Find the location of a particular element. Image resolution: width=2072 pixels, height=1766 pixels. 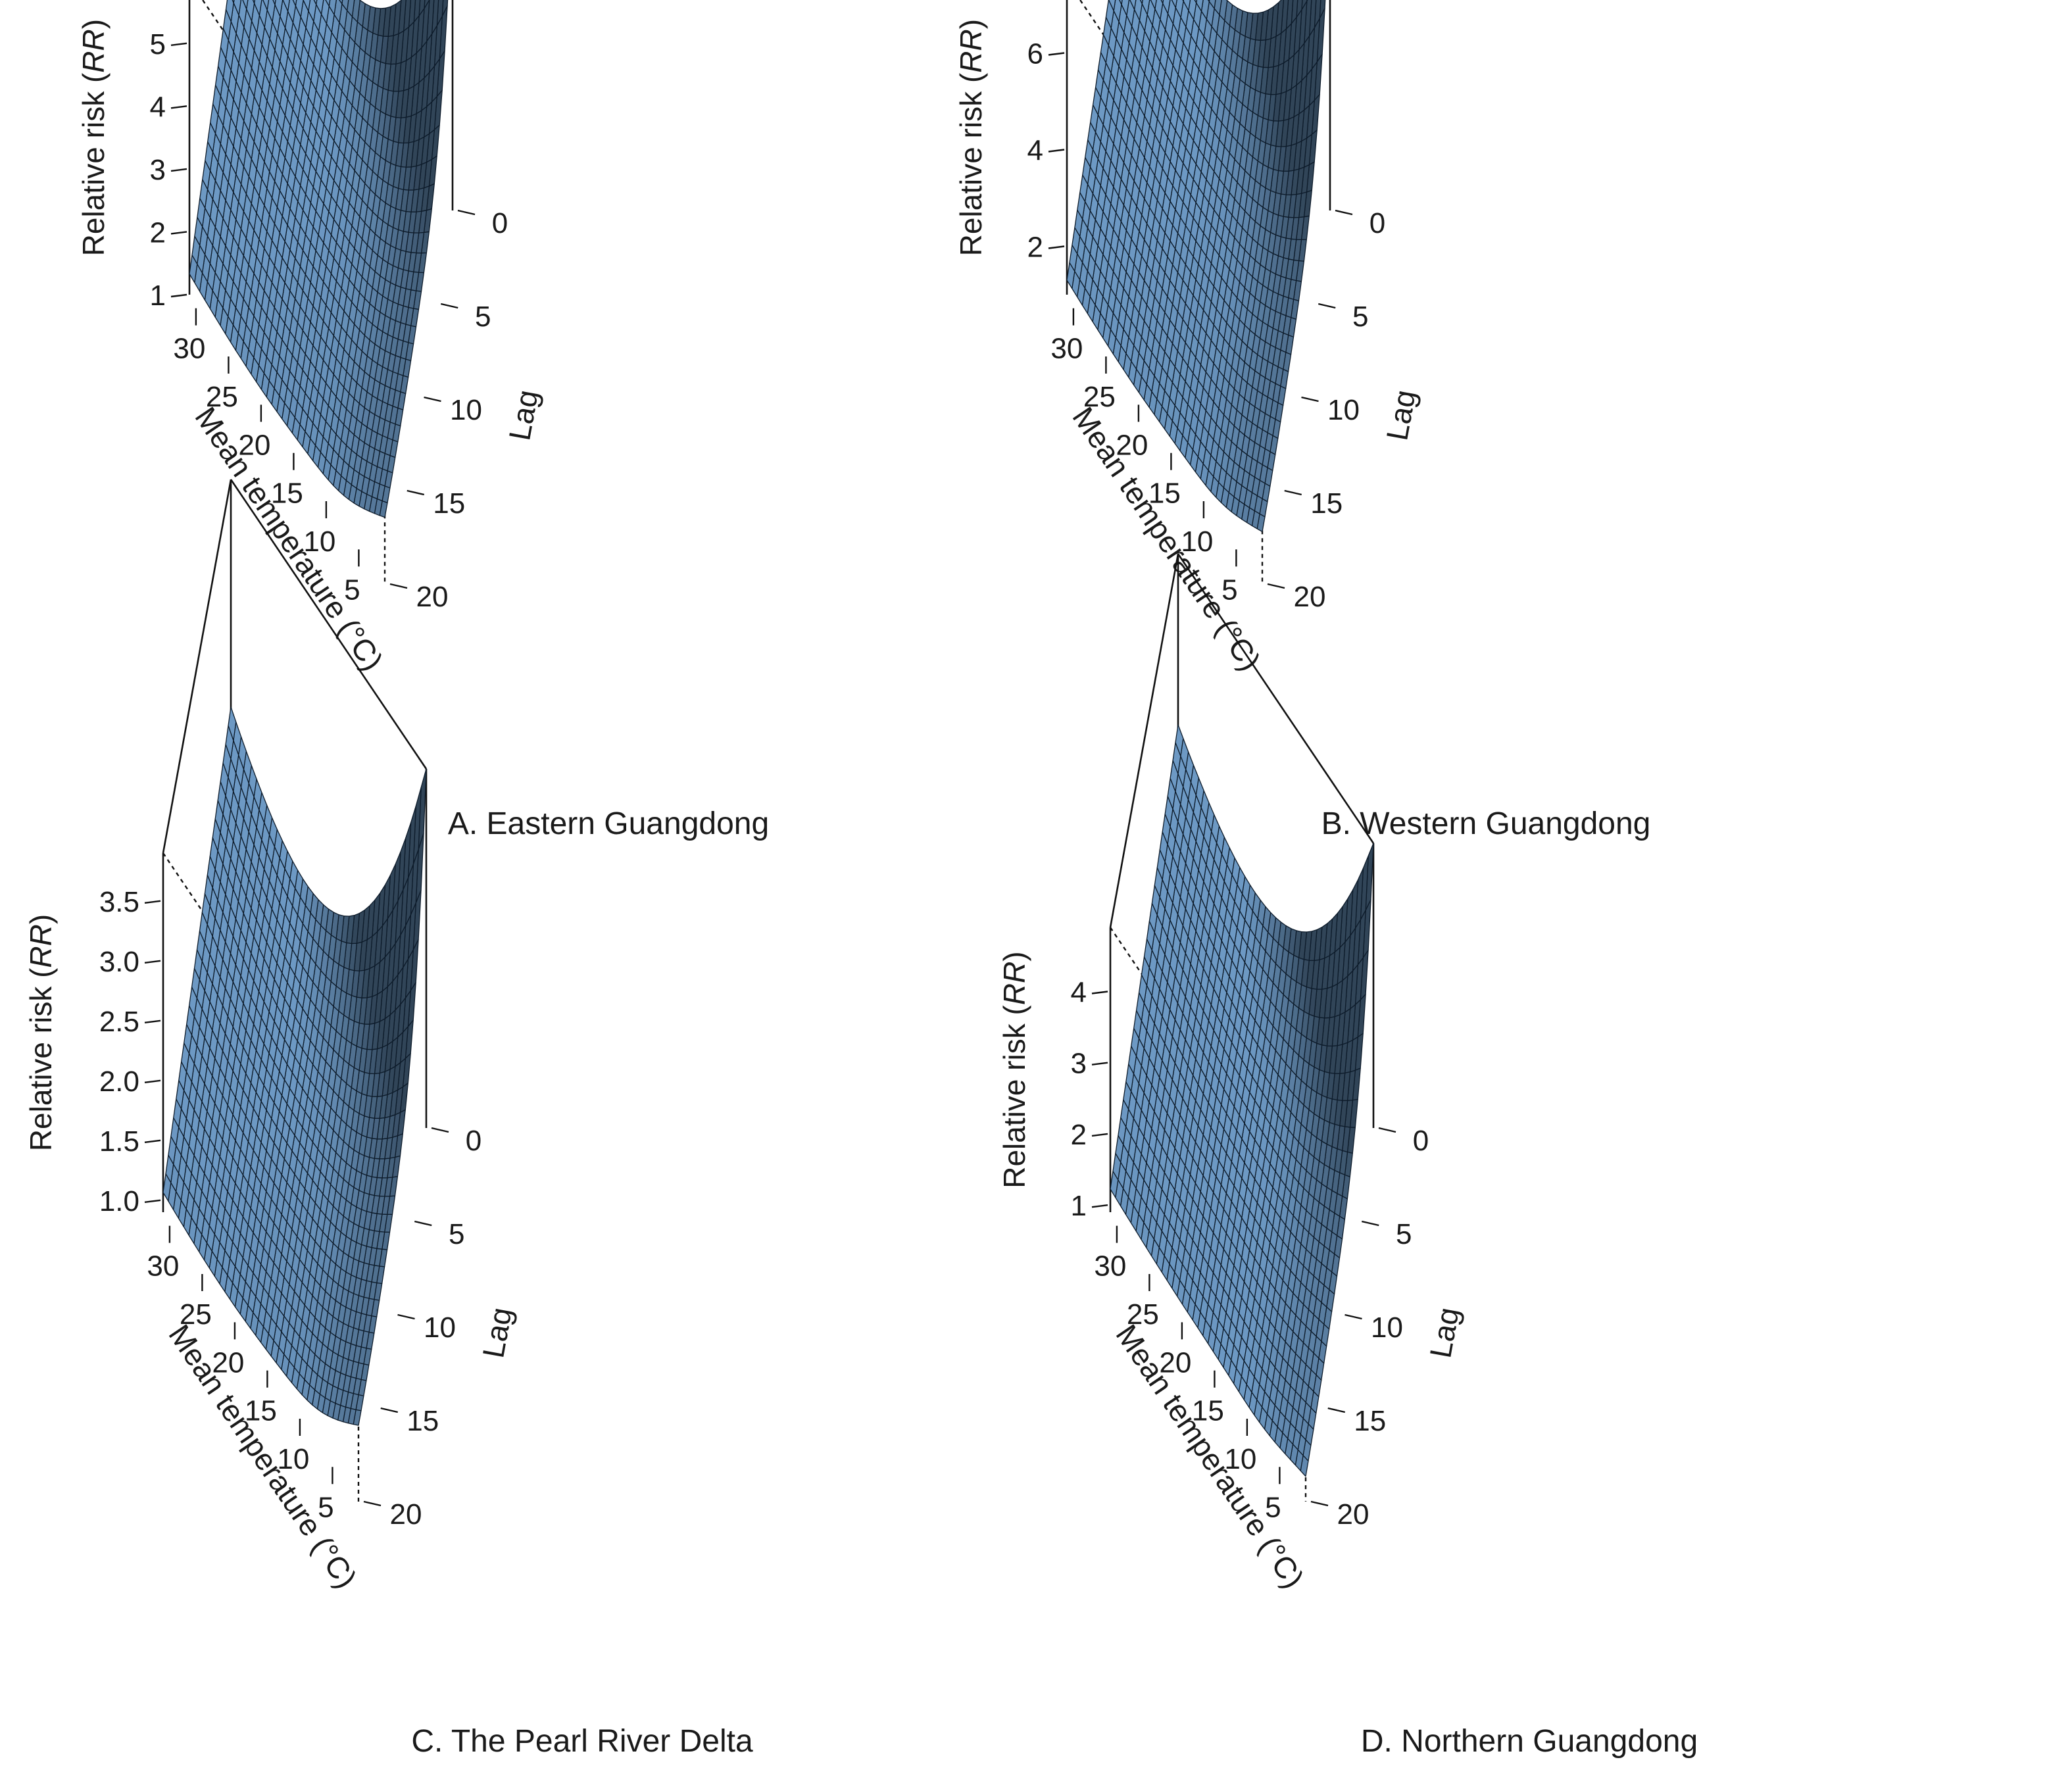

lag-axis-label: Lag is located at coordinates (1444, 1333).